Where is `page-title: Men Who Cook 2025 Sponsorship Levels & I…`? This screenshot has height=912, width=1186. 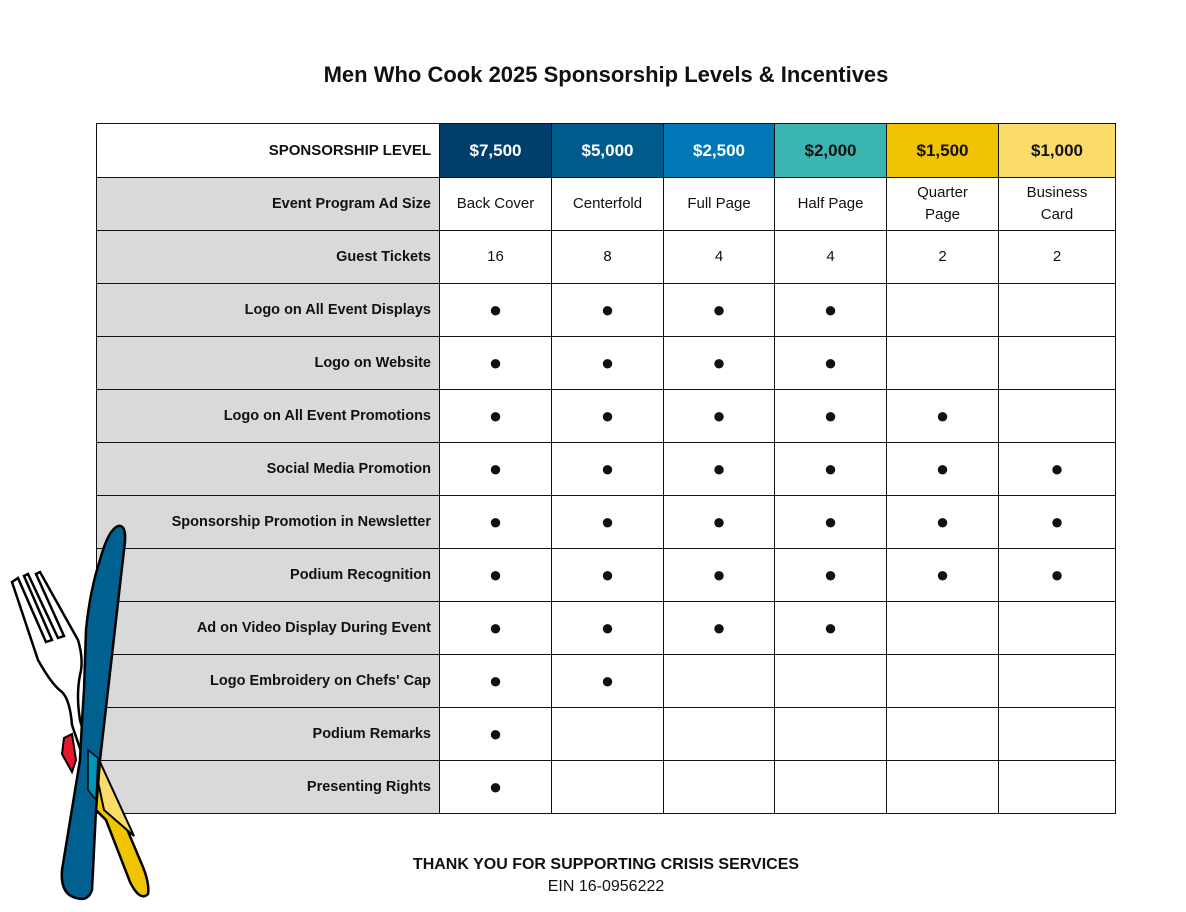
page-title: Men Who Cook 2025 Sponsorship Levels & I… is located at coordinates (606, 74).